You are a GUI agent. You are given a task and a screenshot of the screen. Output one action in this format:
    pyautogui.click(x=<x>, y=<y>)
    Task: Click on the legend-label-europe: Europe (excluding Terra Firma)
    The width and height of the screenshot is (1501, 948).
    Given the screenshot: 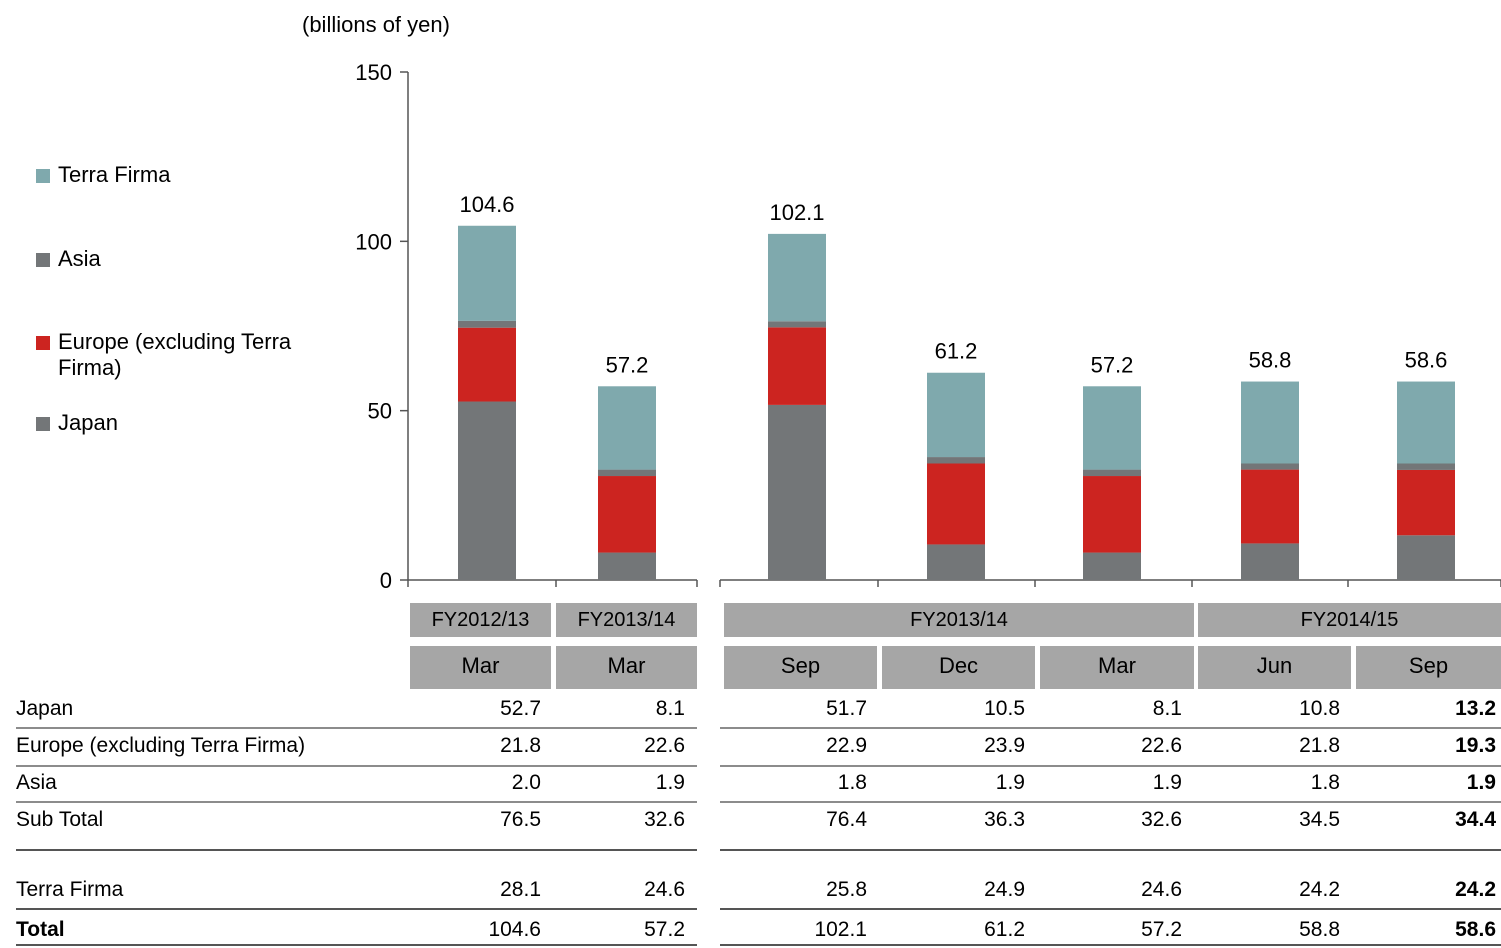 What is the action you would take?
    pyautogui.click(x=208, y=355)
    